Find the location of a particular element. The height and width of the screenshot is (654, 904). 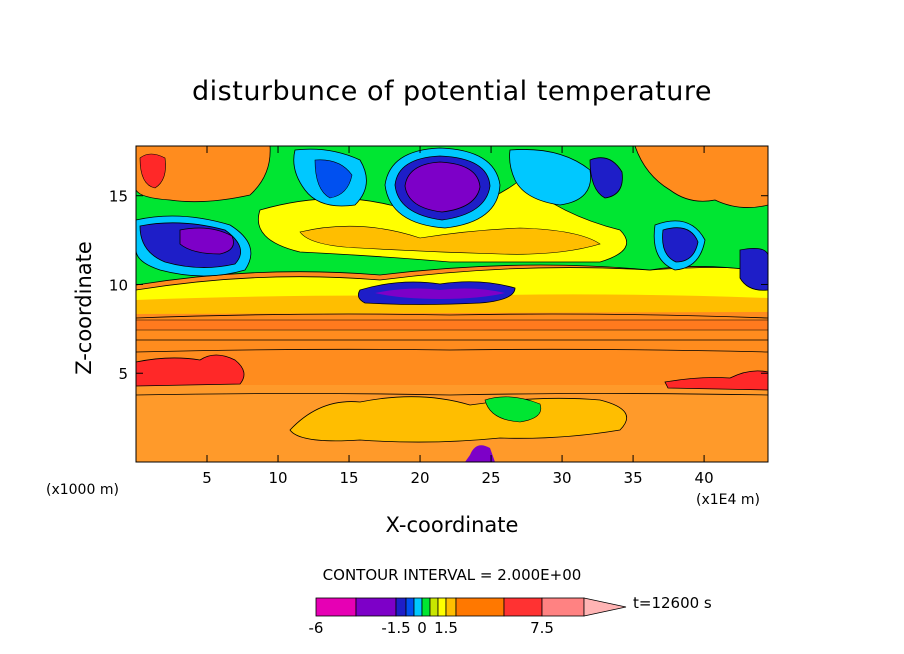

colorbar is located at coordinates (471, 607).